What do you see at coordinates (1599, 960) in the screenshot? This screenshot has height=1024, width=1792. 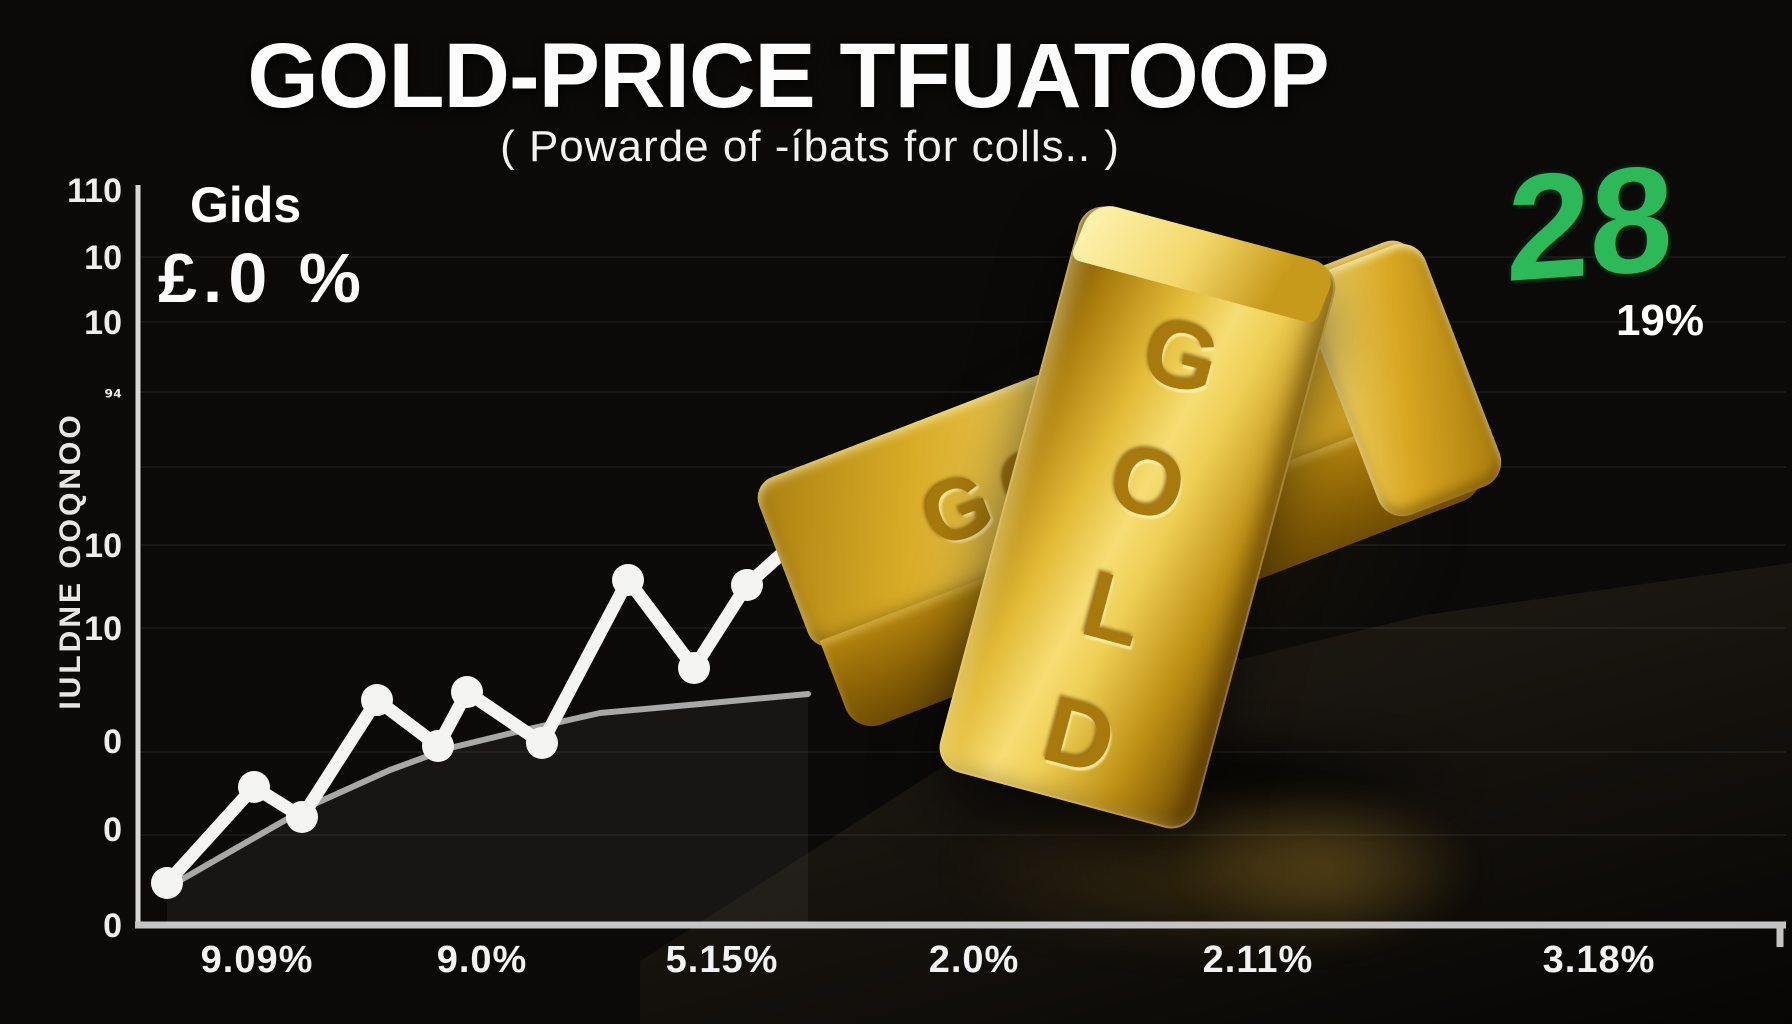 I see `x-tick-label: 3.18%` at bounding box center [1599, 960].